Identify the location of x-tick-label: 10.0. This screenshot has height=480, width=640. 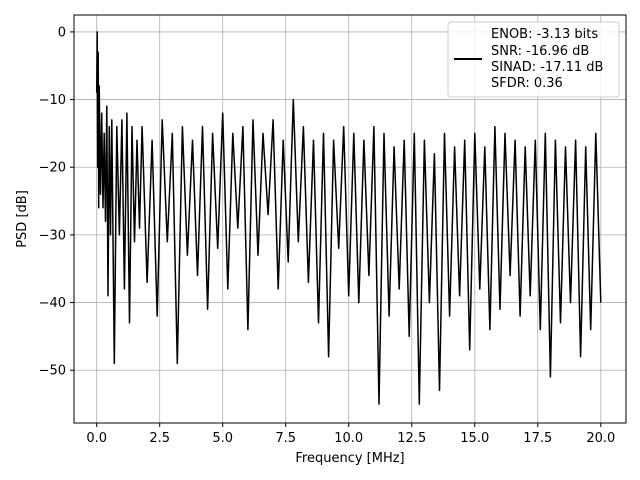
(348, 438).